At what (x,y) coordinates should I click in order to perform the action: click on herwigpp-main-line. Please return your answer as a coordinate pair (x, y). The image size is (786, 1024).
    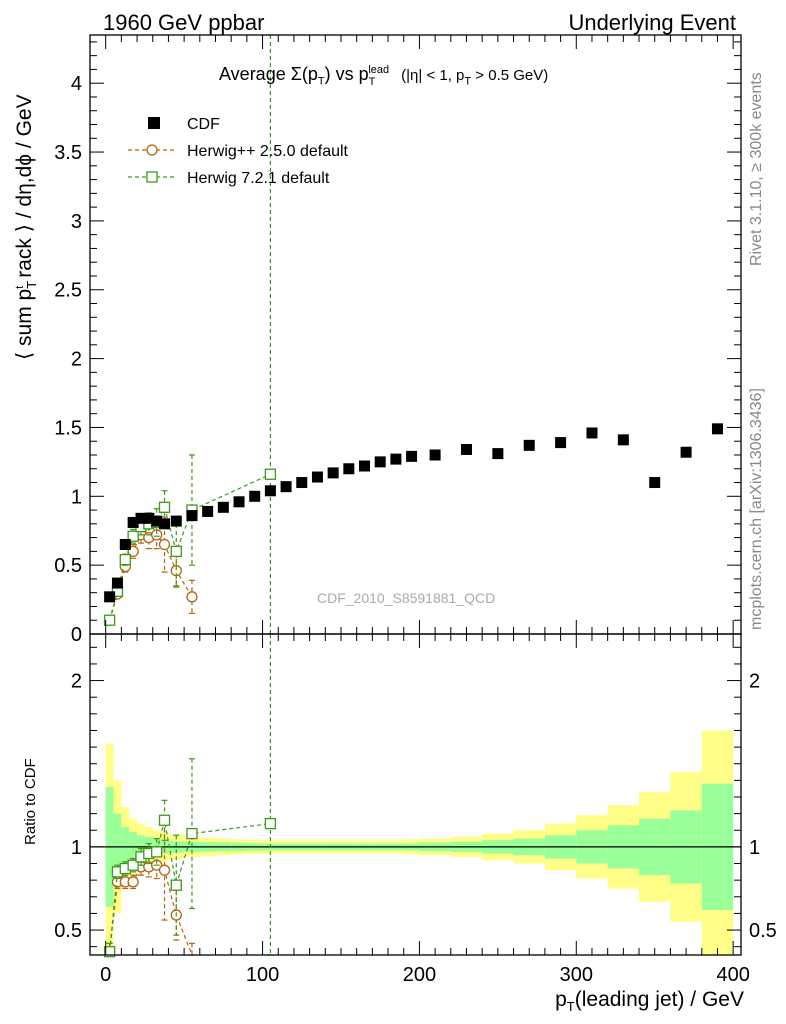
    Looking at the image, I should click on (151, 577).